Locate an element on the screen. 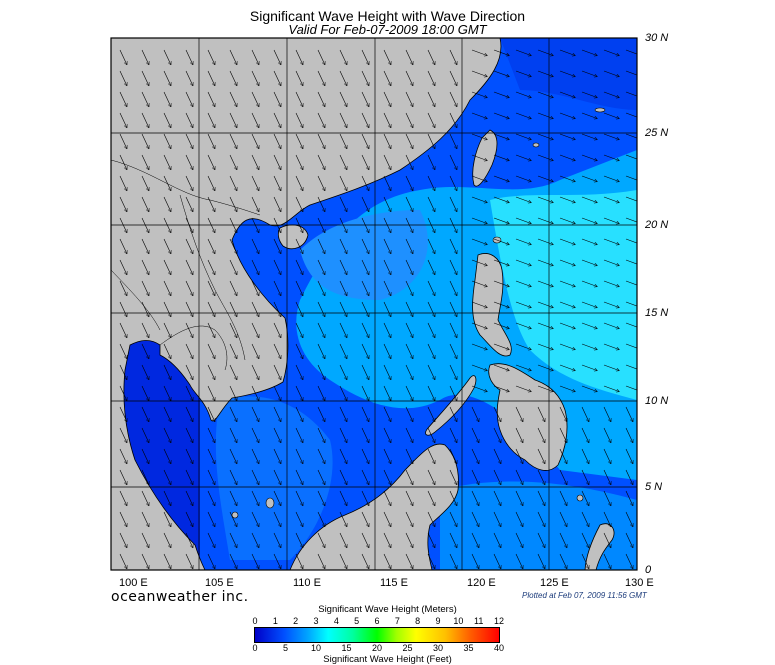 The height and width of the screenshot is (665, 775). meter-tick: 10 is located at coordinates (458, 621).